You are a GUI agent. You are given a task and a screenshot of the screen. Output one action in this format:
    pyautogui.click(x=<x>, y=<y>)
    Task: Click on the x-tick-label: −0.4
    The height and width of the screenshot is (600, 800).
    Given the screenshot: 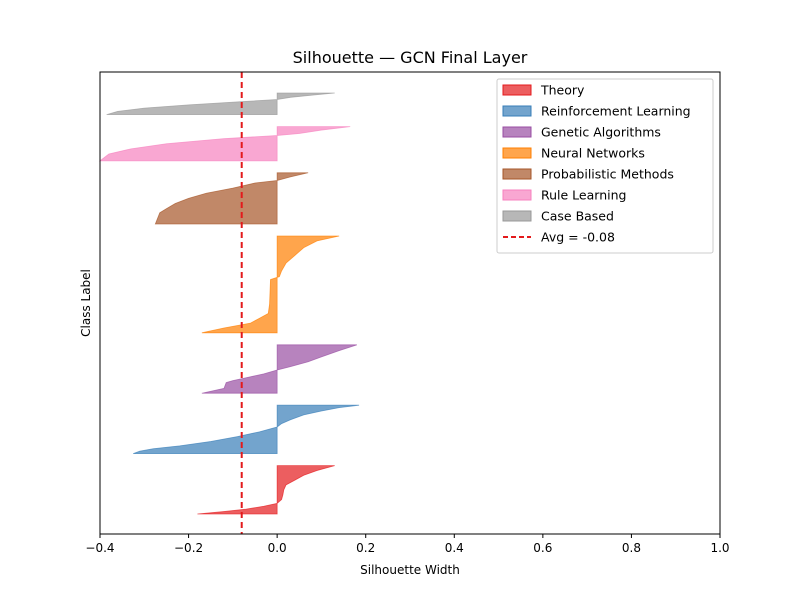 What is the action you would take?
    pyautogui.click(x=99, y=548)
    